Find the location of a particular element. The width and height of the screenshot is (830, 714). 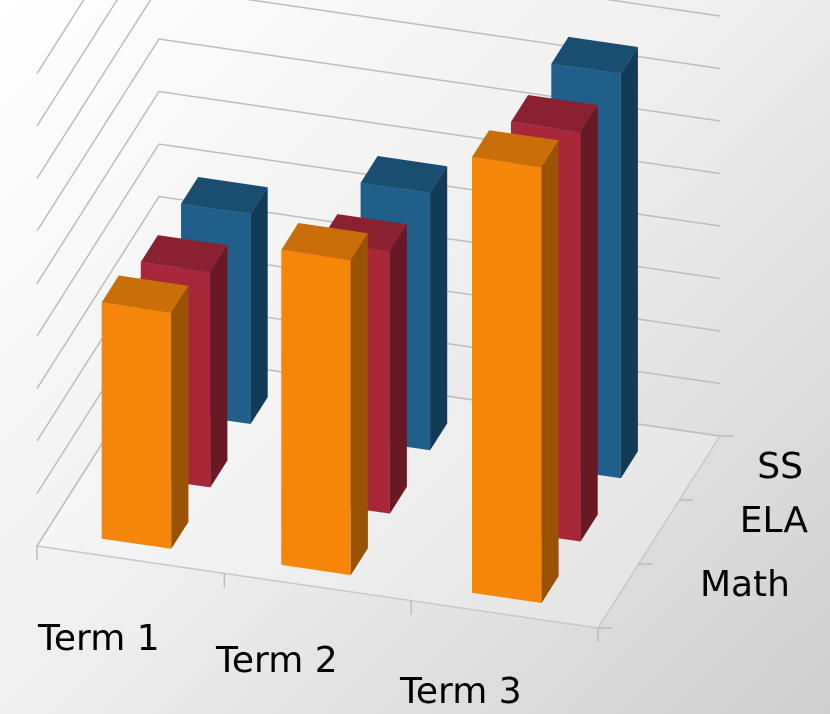

series-label: ELA is located at coordinates (774, 520).